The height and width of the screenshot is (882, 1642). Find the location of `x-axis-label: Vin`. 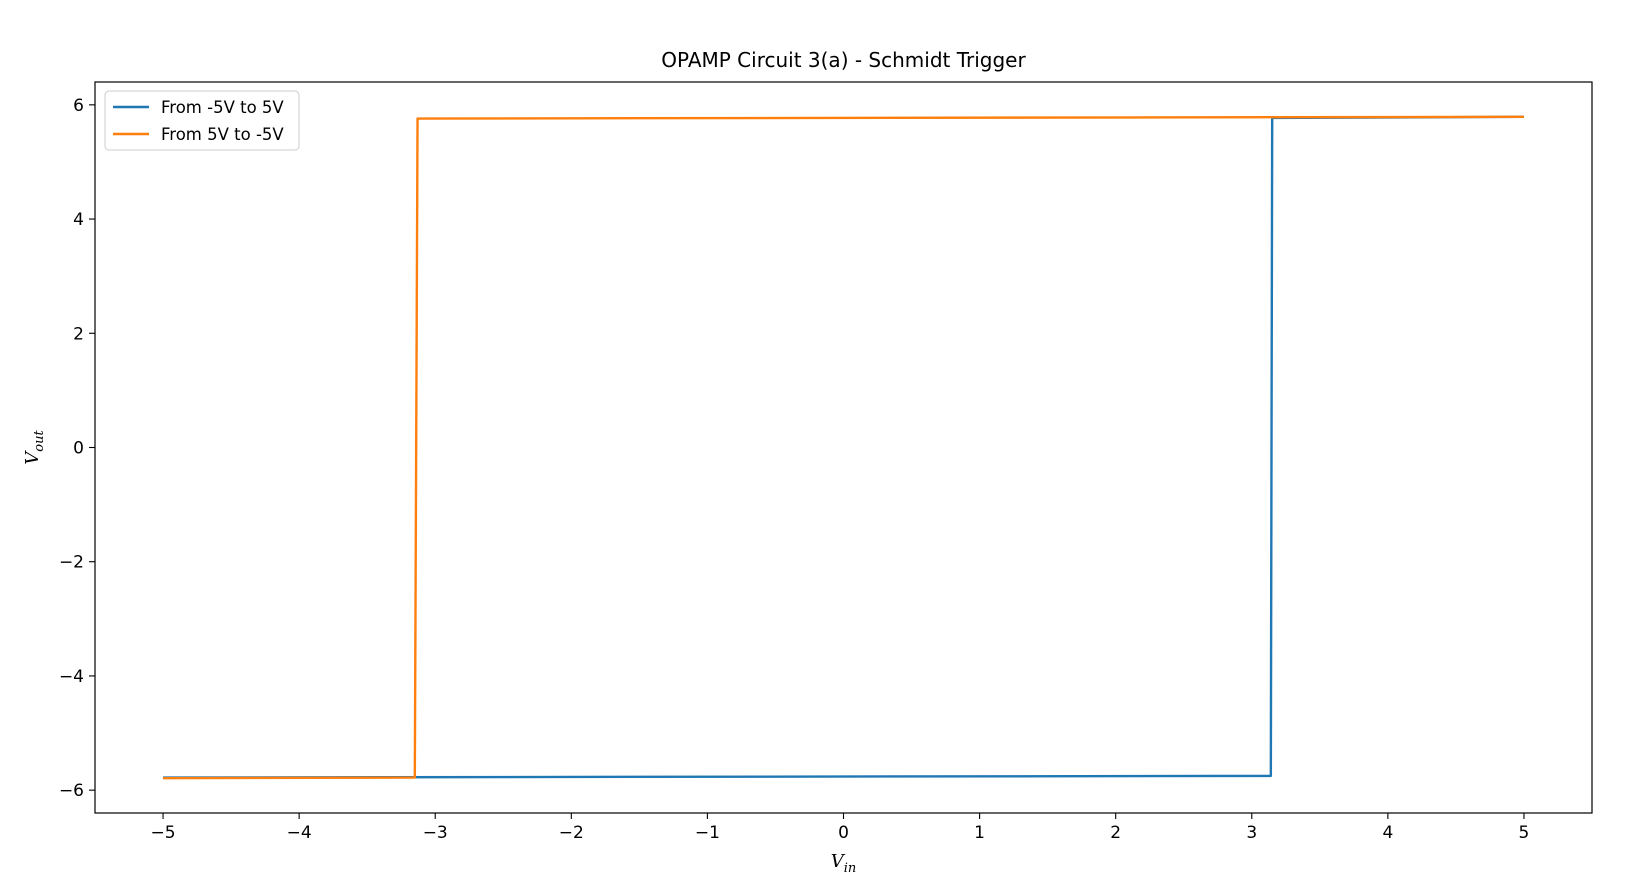

x-axis-label: Vin is located at coordinates (844, 863).